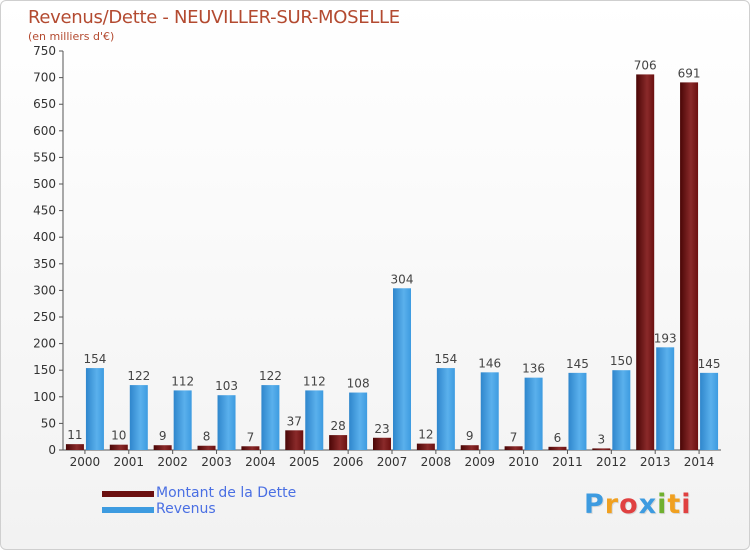 This screenshot has height=550, width=750. I want to click on data-label-revenus: 146, so click(489, 363).